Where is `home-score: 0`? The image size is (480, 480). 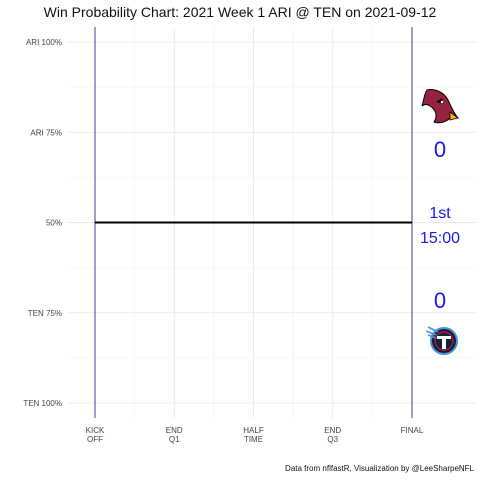 home-score: 0 is located at coordinates (440, 300).